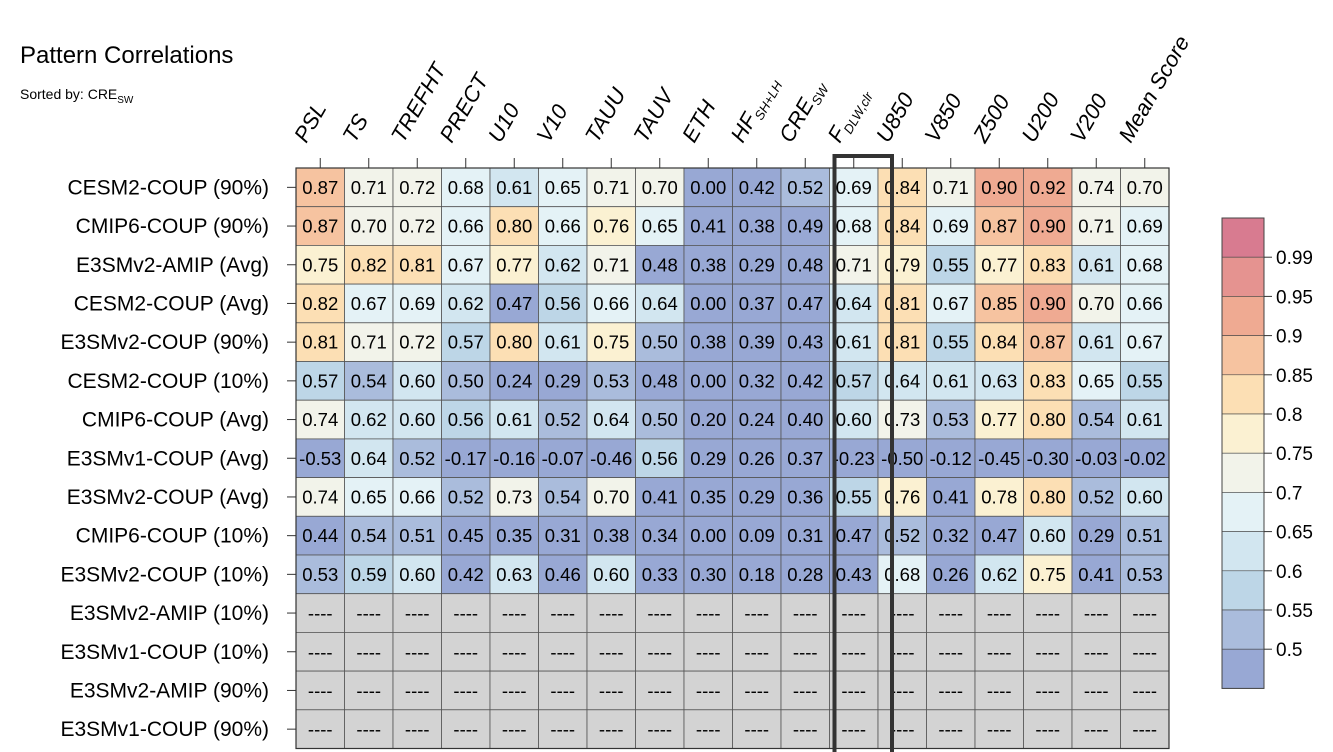 This screenshot has height=752, width=1333. Describe the element at coordinates (757, 419) in the screenshot. I see `cell-value: 0.24` at that location.